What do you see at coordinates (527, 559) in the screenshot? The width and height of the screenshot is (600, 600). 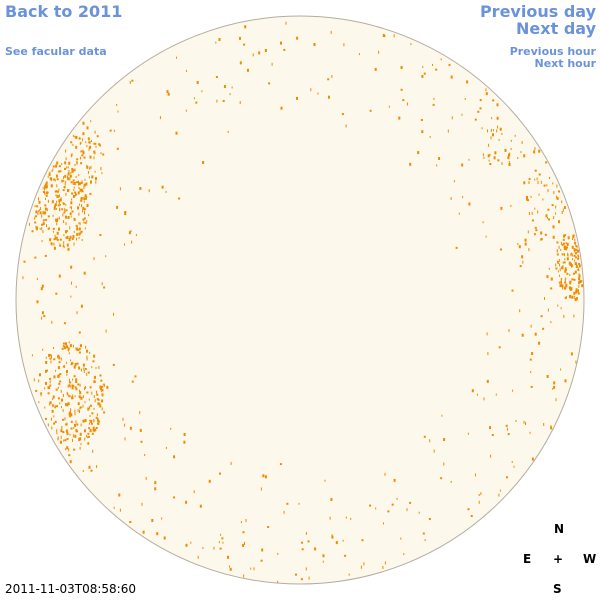 I see `compass-east: E` at bounding box center [527, 559].